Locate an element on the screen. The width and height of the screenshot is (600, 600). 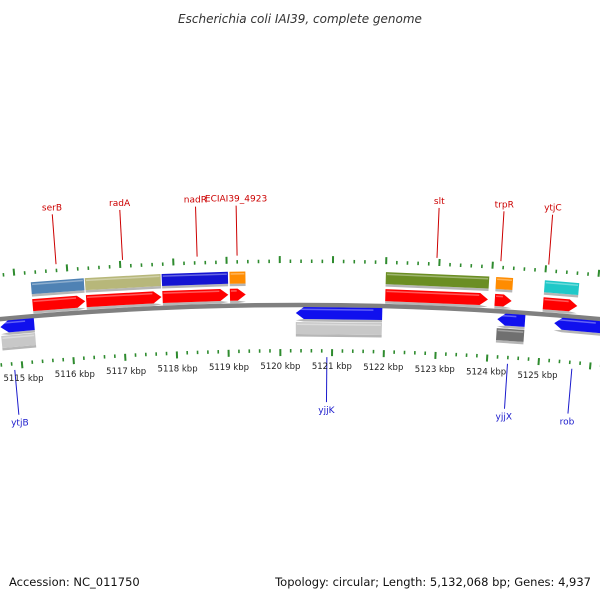
gene-label-text: slt is located at coordinates (439, 202).